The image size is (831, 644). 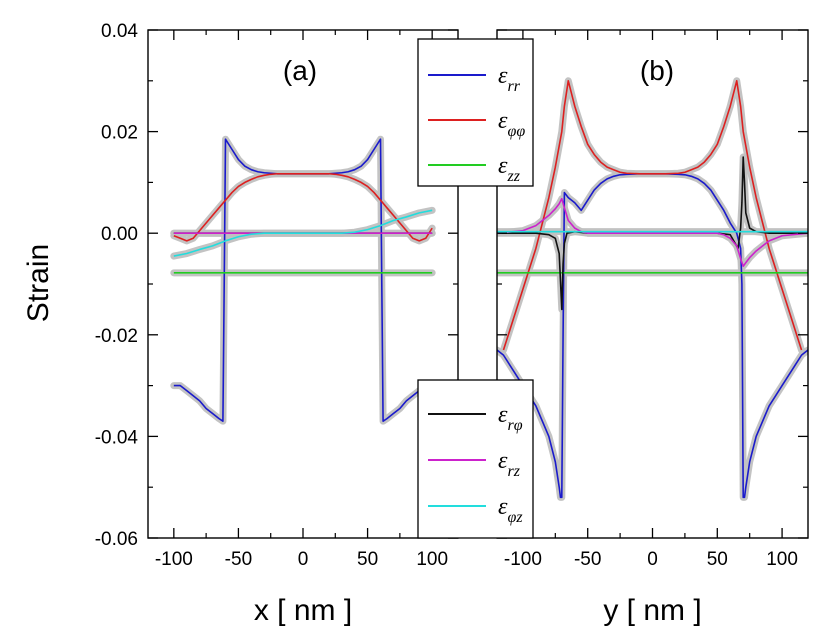 I want to click on legend-label: εrφ, so click(x=510, y=418).